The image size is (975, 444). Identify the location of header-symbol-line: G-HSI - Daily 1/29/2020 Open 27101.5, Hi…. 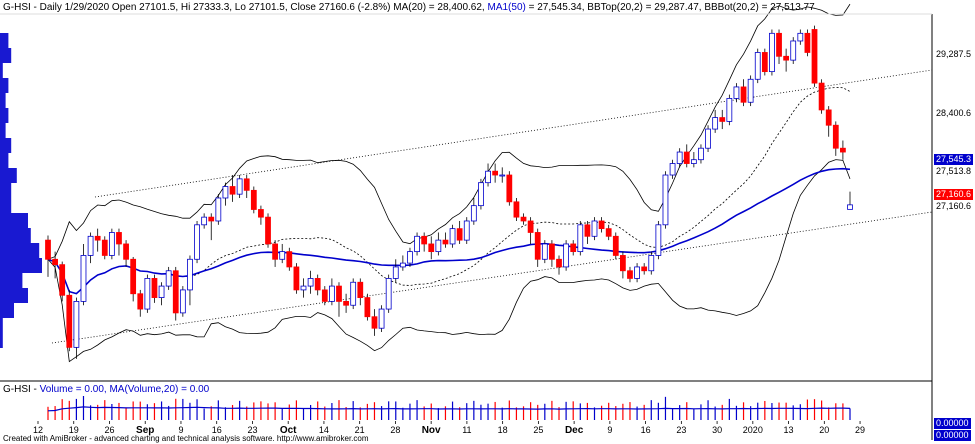
(244, 7).